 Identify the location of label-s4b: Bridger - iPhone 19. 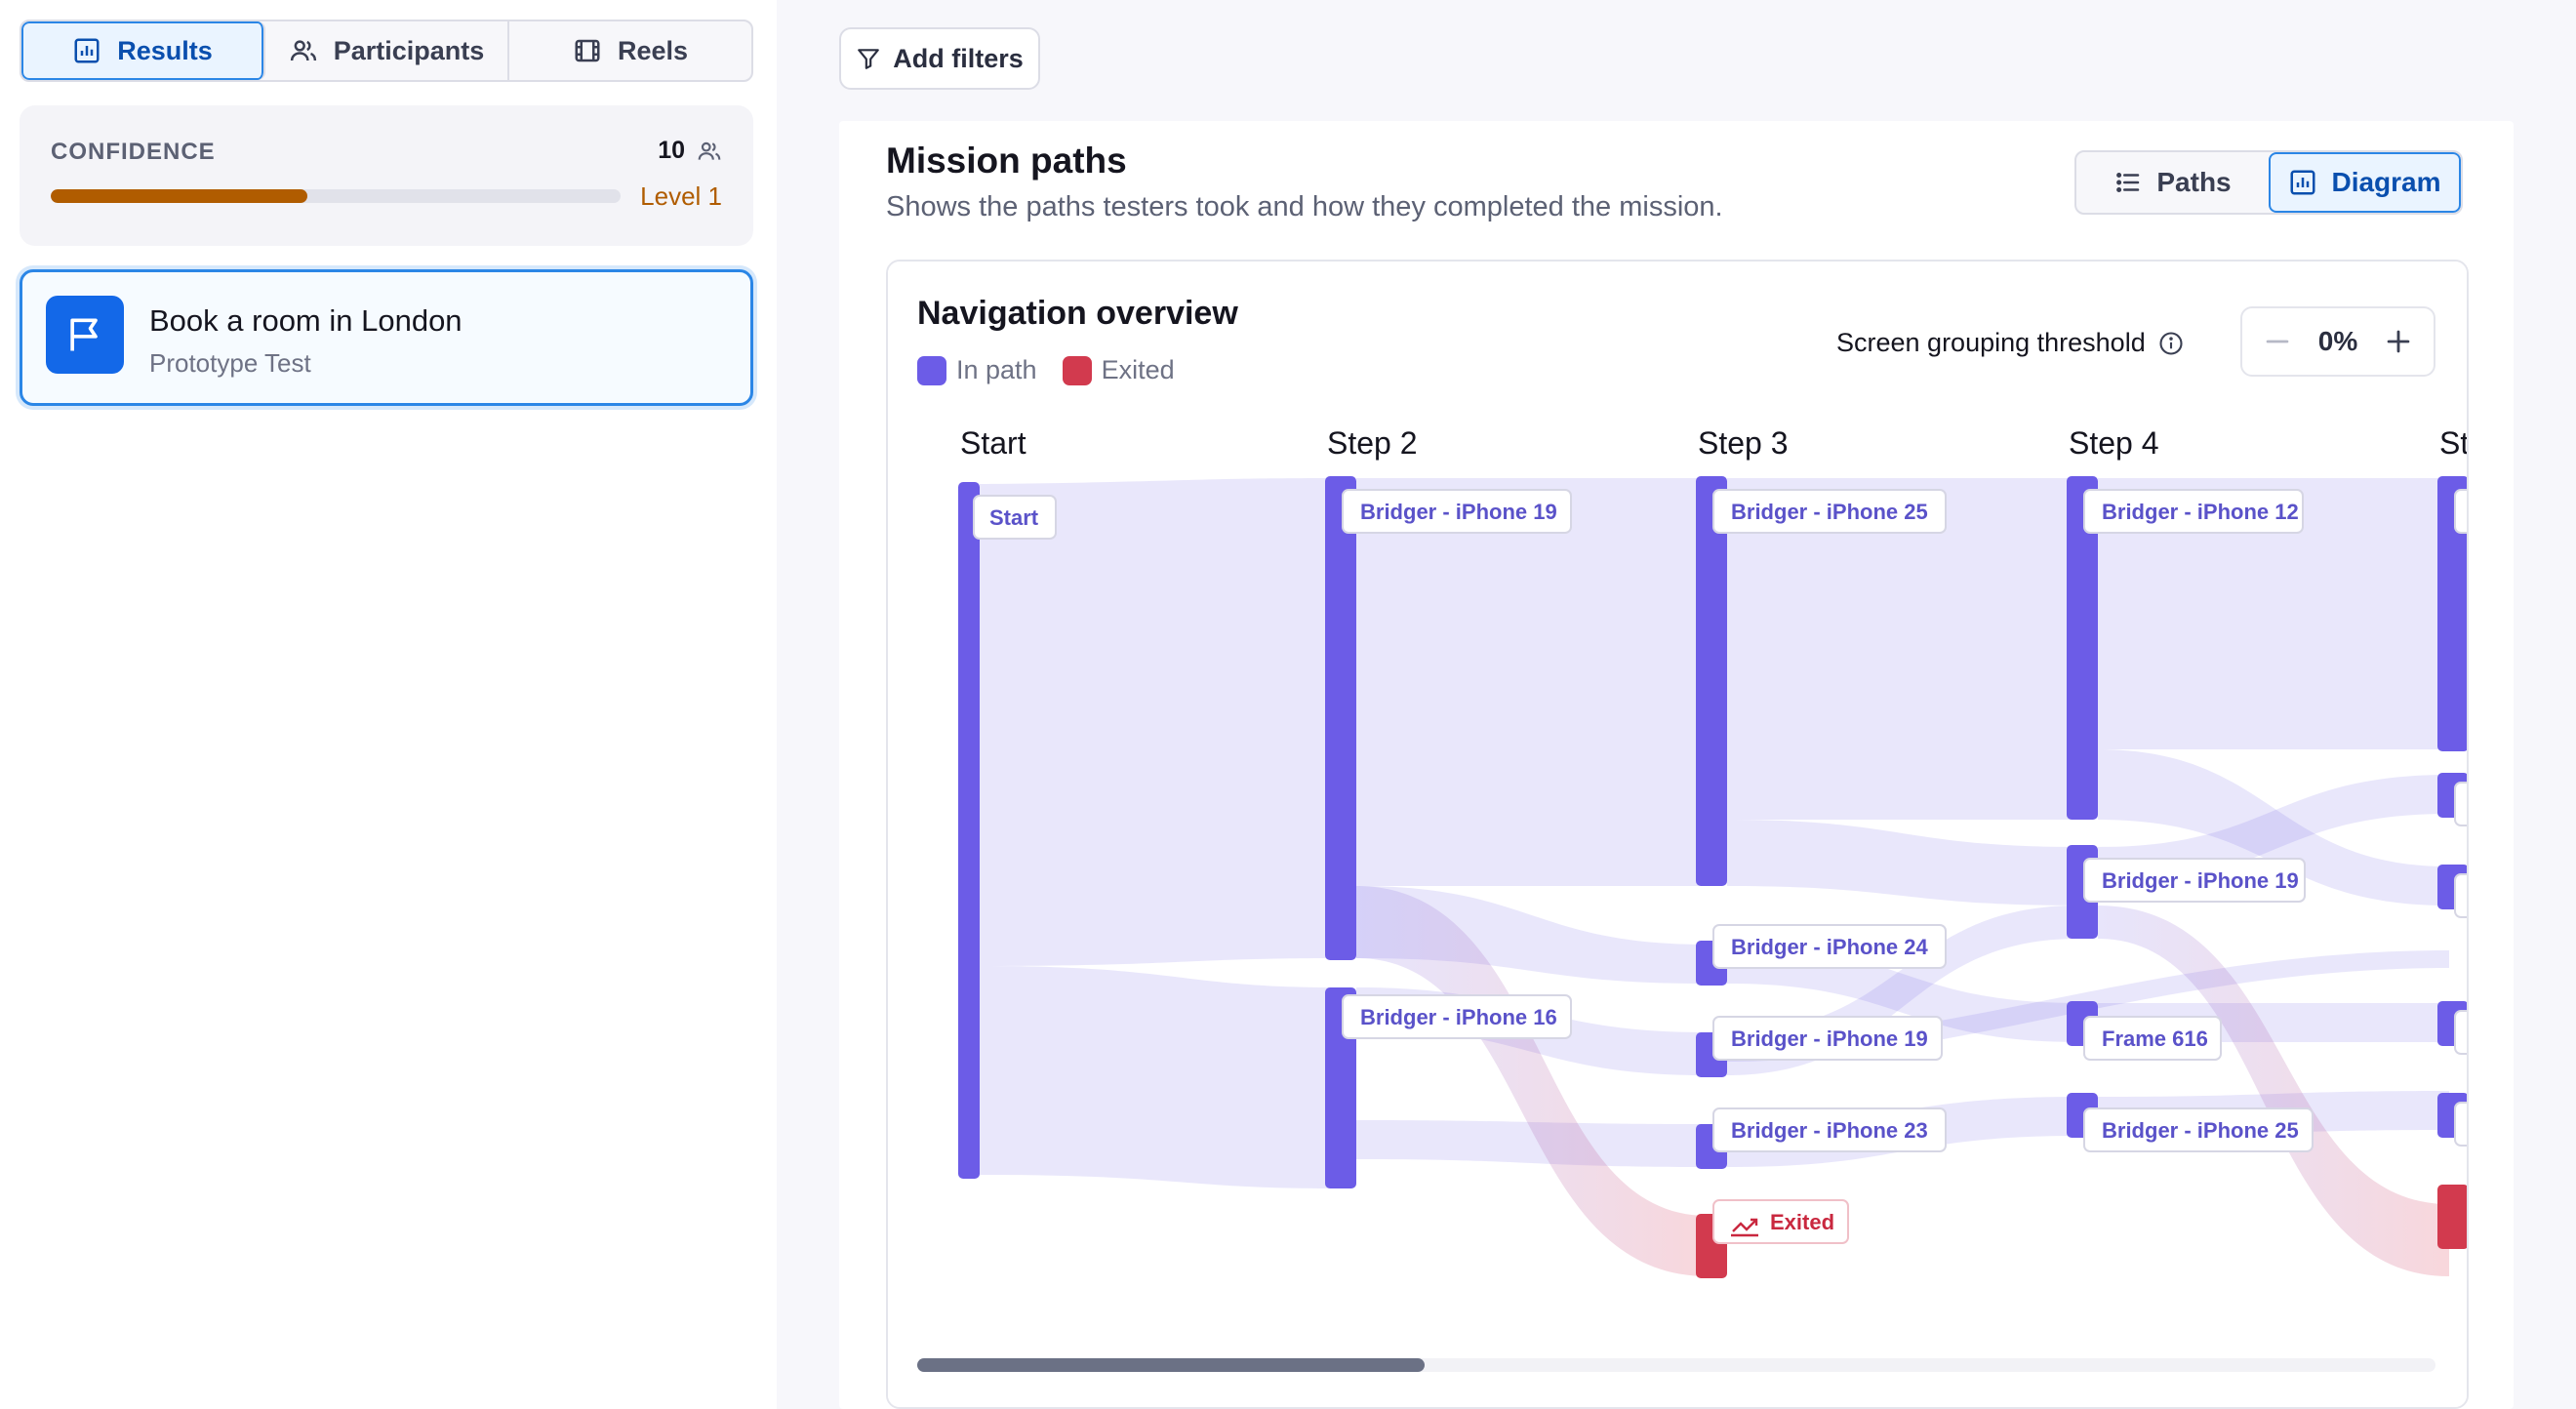
(2194, 880).